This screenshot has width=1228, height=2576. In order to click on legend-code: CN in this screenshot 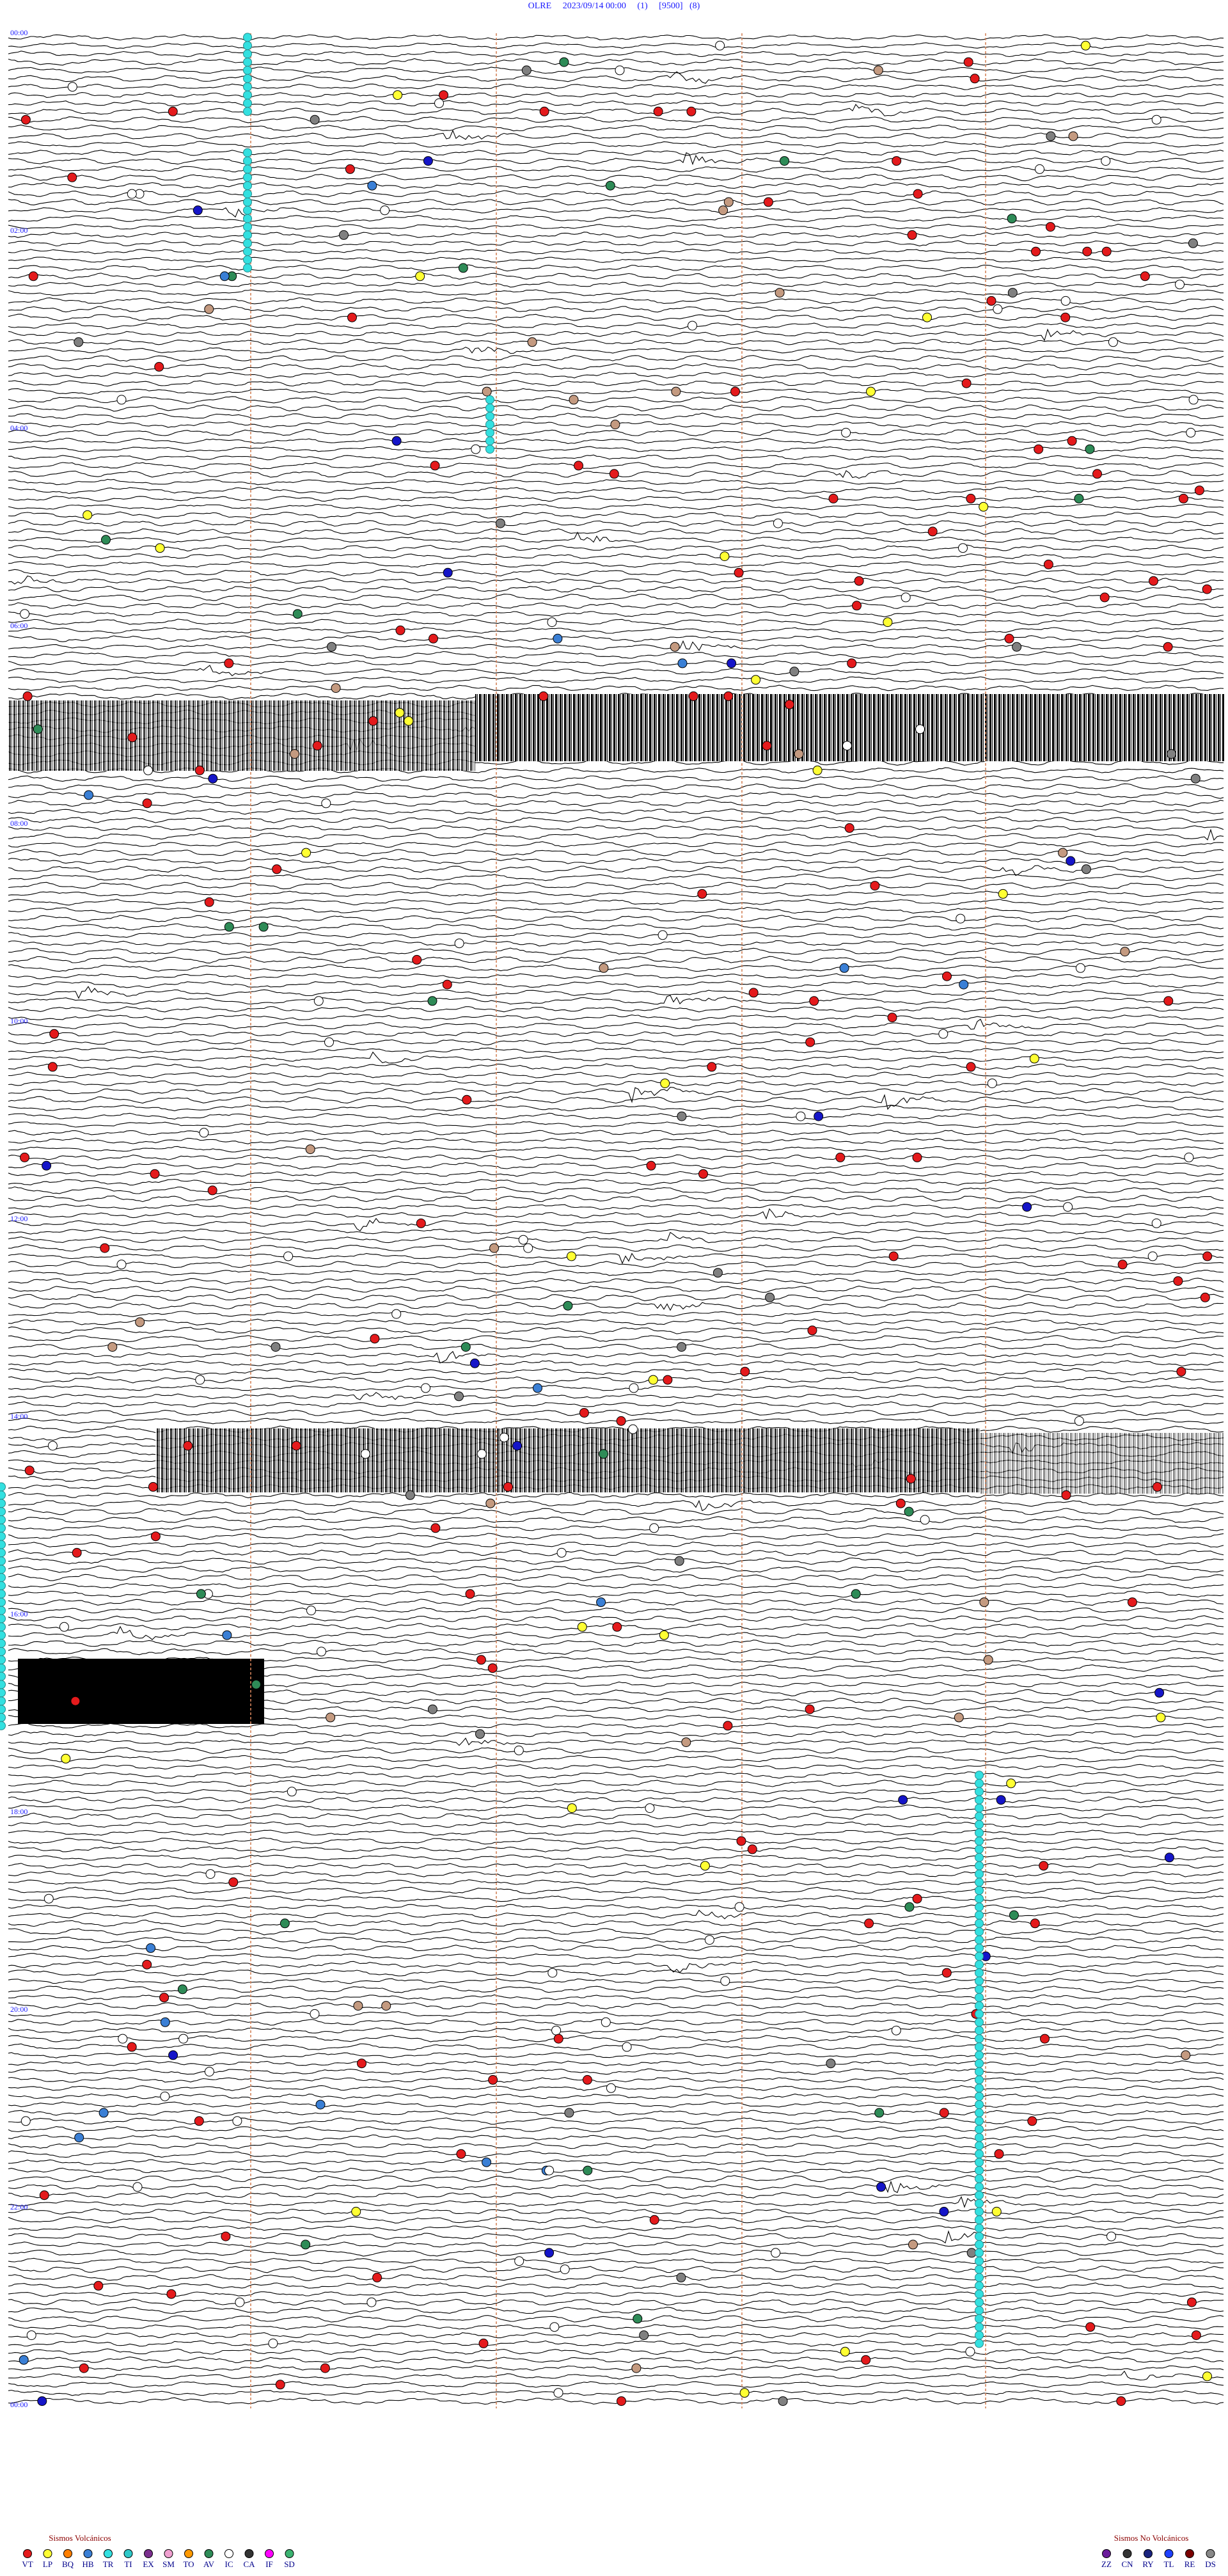, I will do `click(1127, 2564)`.